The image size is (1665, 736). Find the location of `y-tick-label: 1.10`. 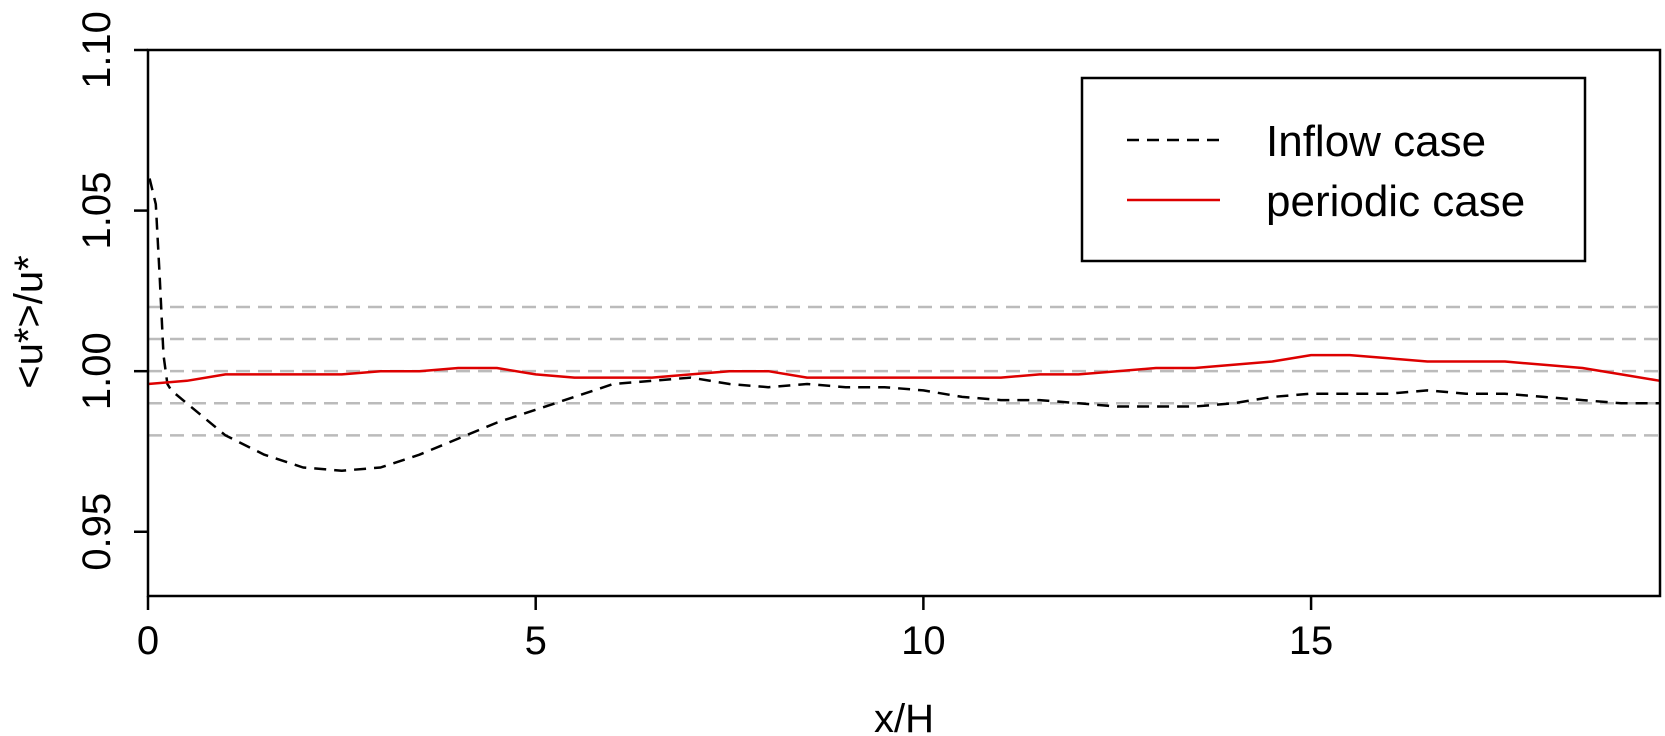

y-tick-label: 1.10 is located at coordinates (97, 50).